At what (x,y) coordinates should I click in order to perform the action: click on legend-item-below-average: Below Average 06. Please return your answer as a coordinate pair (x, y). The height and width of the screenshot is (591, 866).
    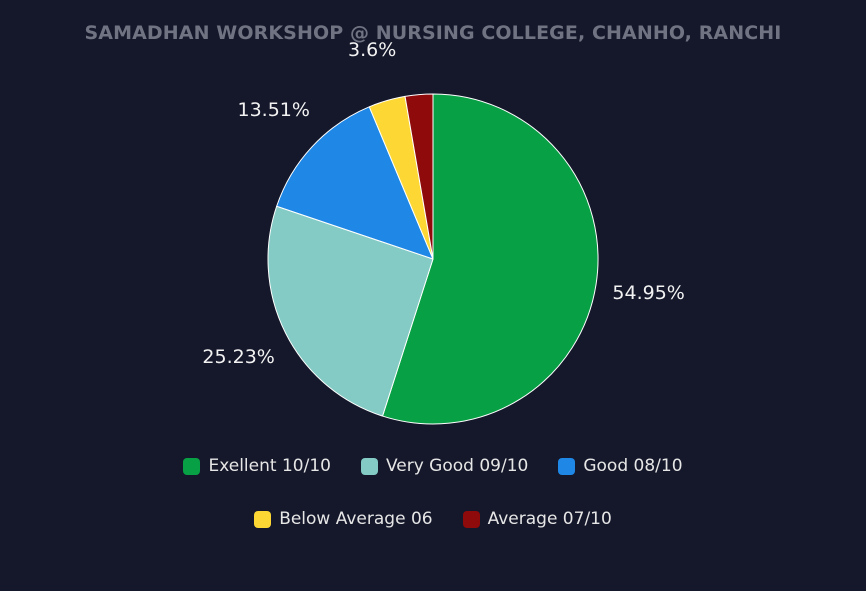
    Looking at the image, I should click on (343, 519).